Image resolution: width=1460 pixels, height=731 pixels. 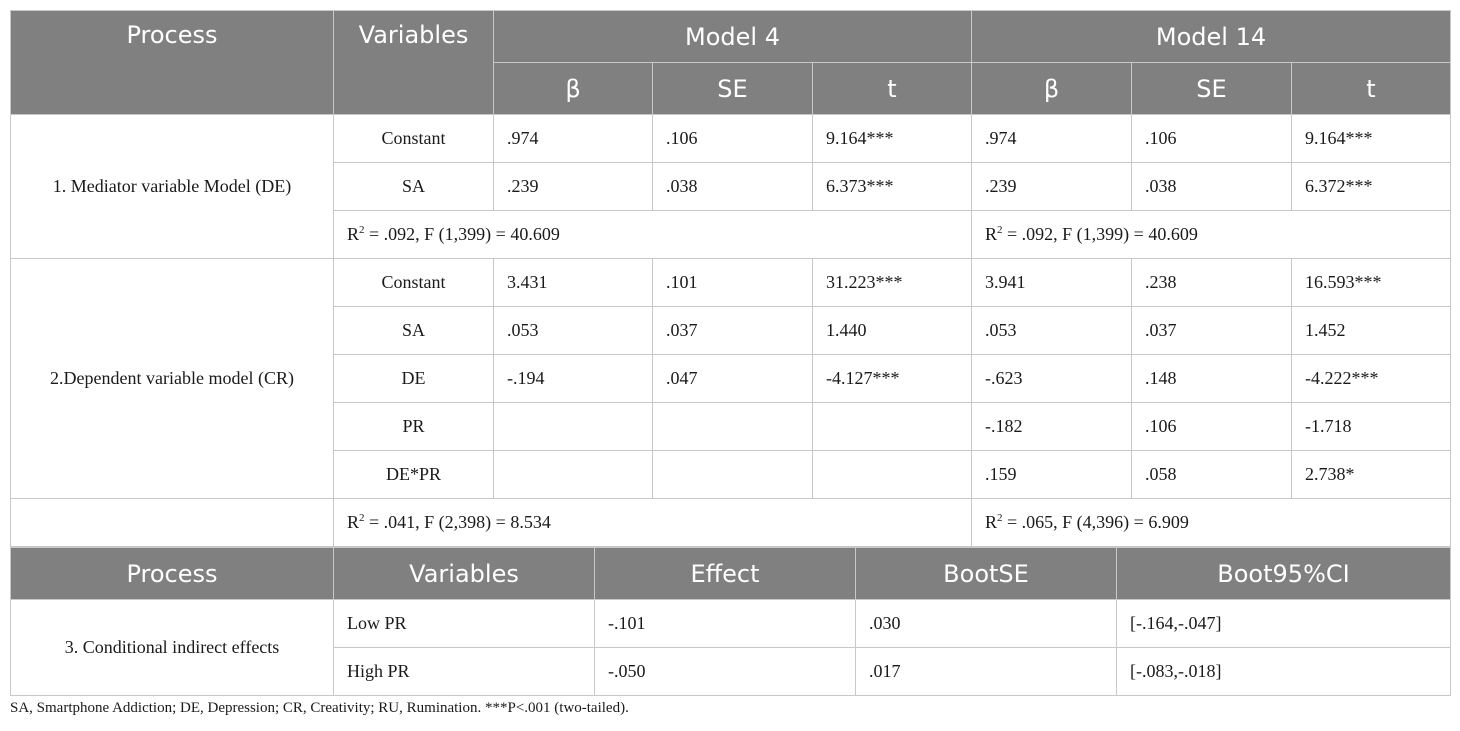 I want to click on value-cell: -.182, so click(x=1051, y=426).